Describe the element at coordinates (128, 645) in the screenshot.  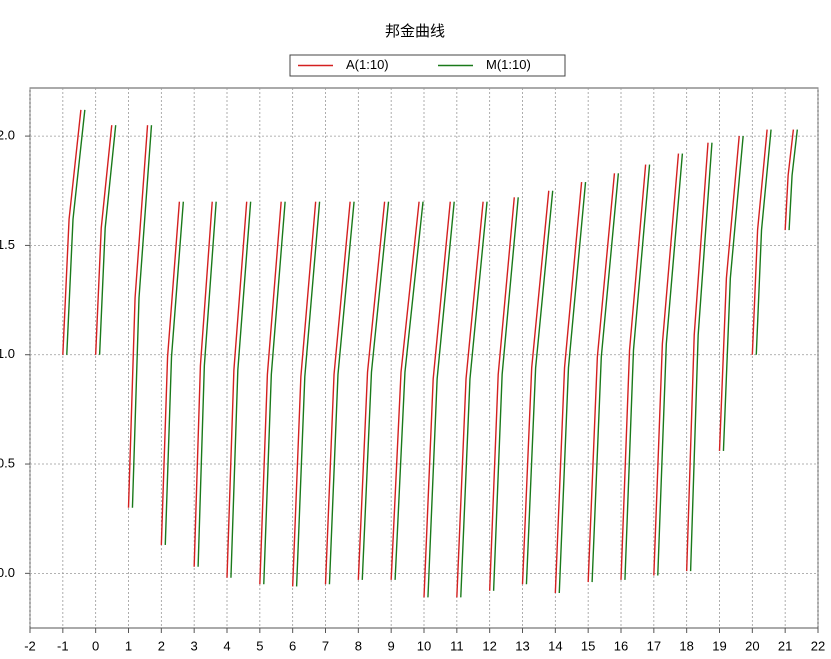
I see `x-tick-label: 1` at that location.